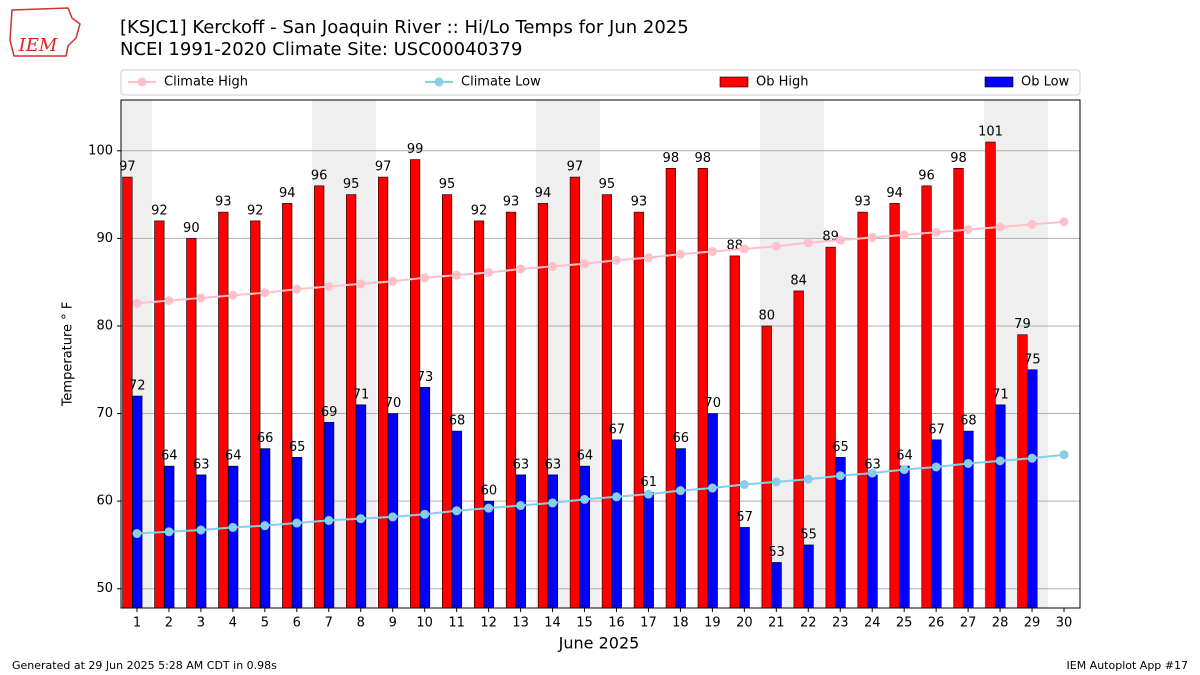 This screenshot has width=1200, height=675. What do you see at coordinates (552, 623) in the screenshot?
I see `x-tick-label: 14` at bounding box center [552, 623].